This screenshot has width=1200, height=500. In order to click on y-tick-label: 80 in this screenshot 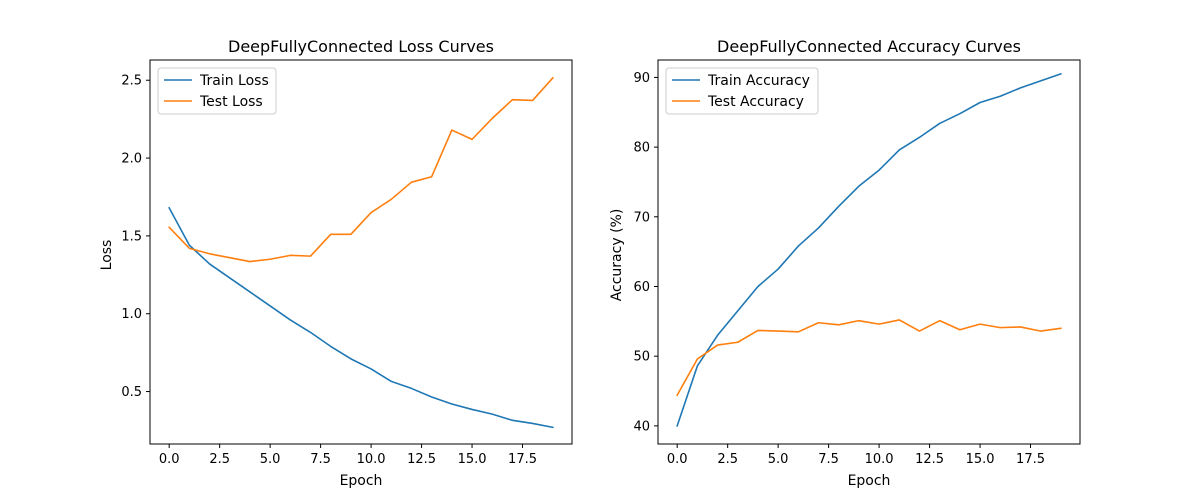, I will do `click(641, 148)`.